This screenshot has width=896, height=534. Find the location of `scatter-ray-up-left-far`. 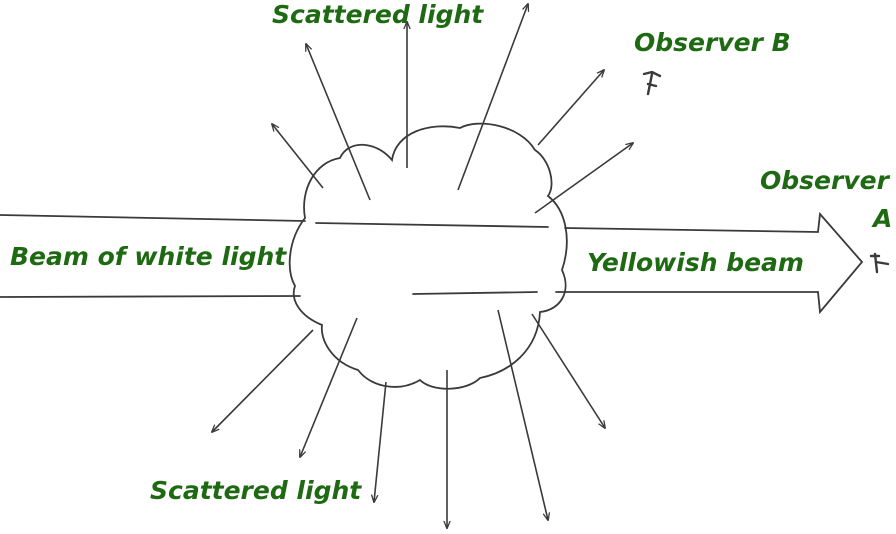

scatter-ray-up-left-far is located at coordinates (298, 156).